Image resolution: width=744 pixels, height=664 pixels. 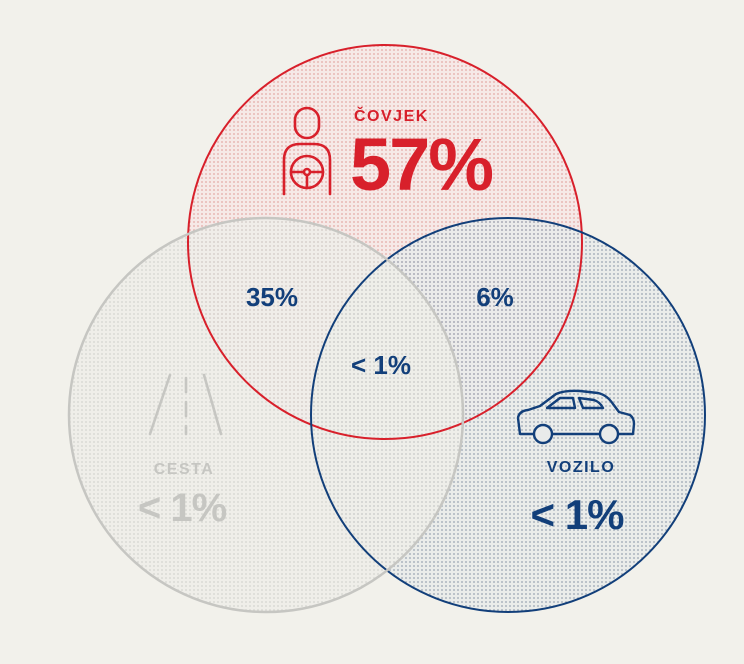 What do you see at coordinates (182, 508) in the screenshot?
I see `road-value: < 1%` at bounding box center [182, 508].